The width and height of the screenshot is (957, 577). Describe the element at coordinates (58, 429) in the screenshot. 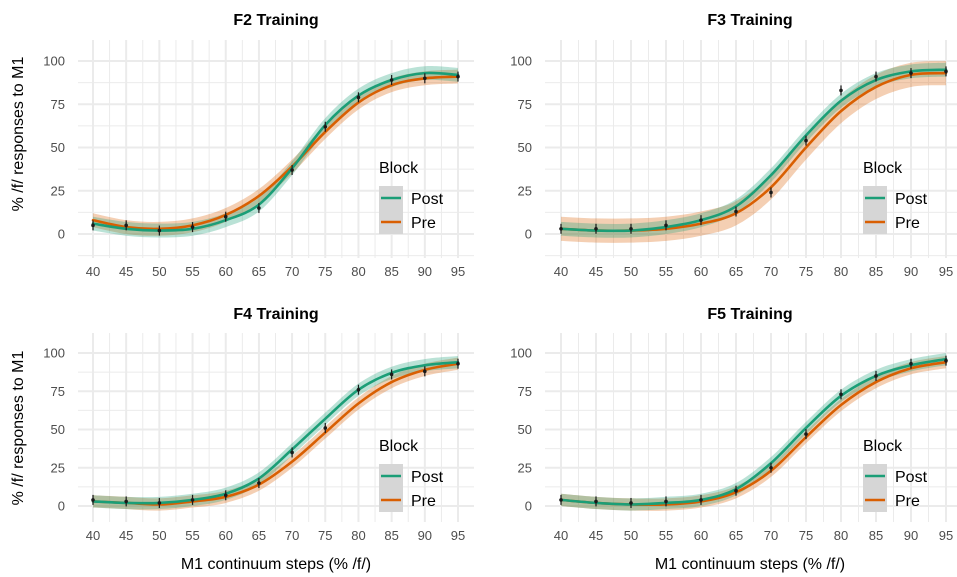

I see `y-tick-label: 50` at that location.